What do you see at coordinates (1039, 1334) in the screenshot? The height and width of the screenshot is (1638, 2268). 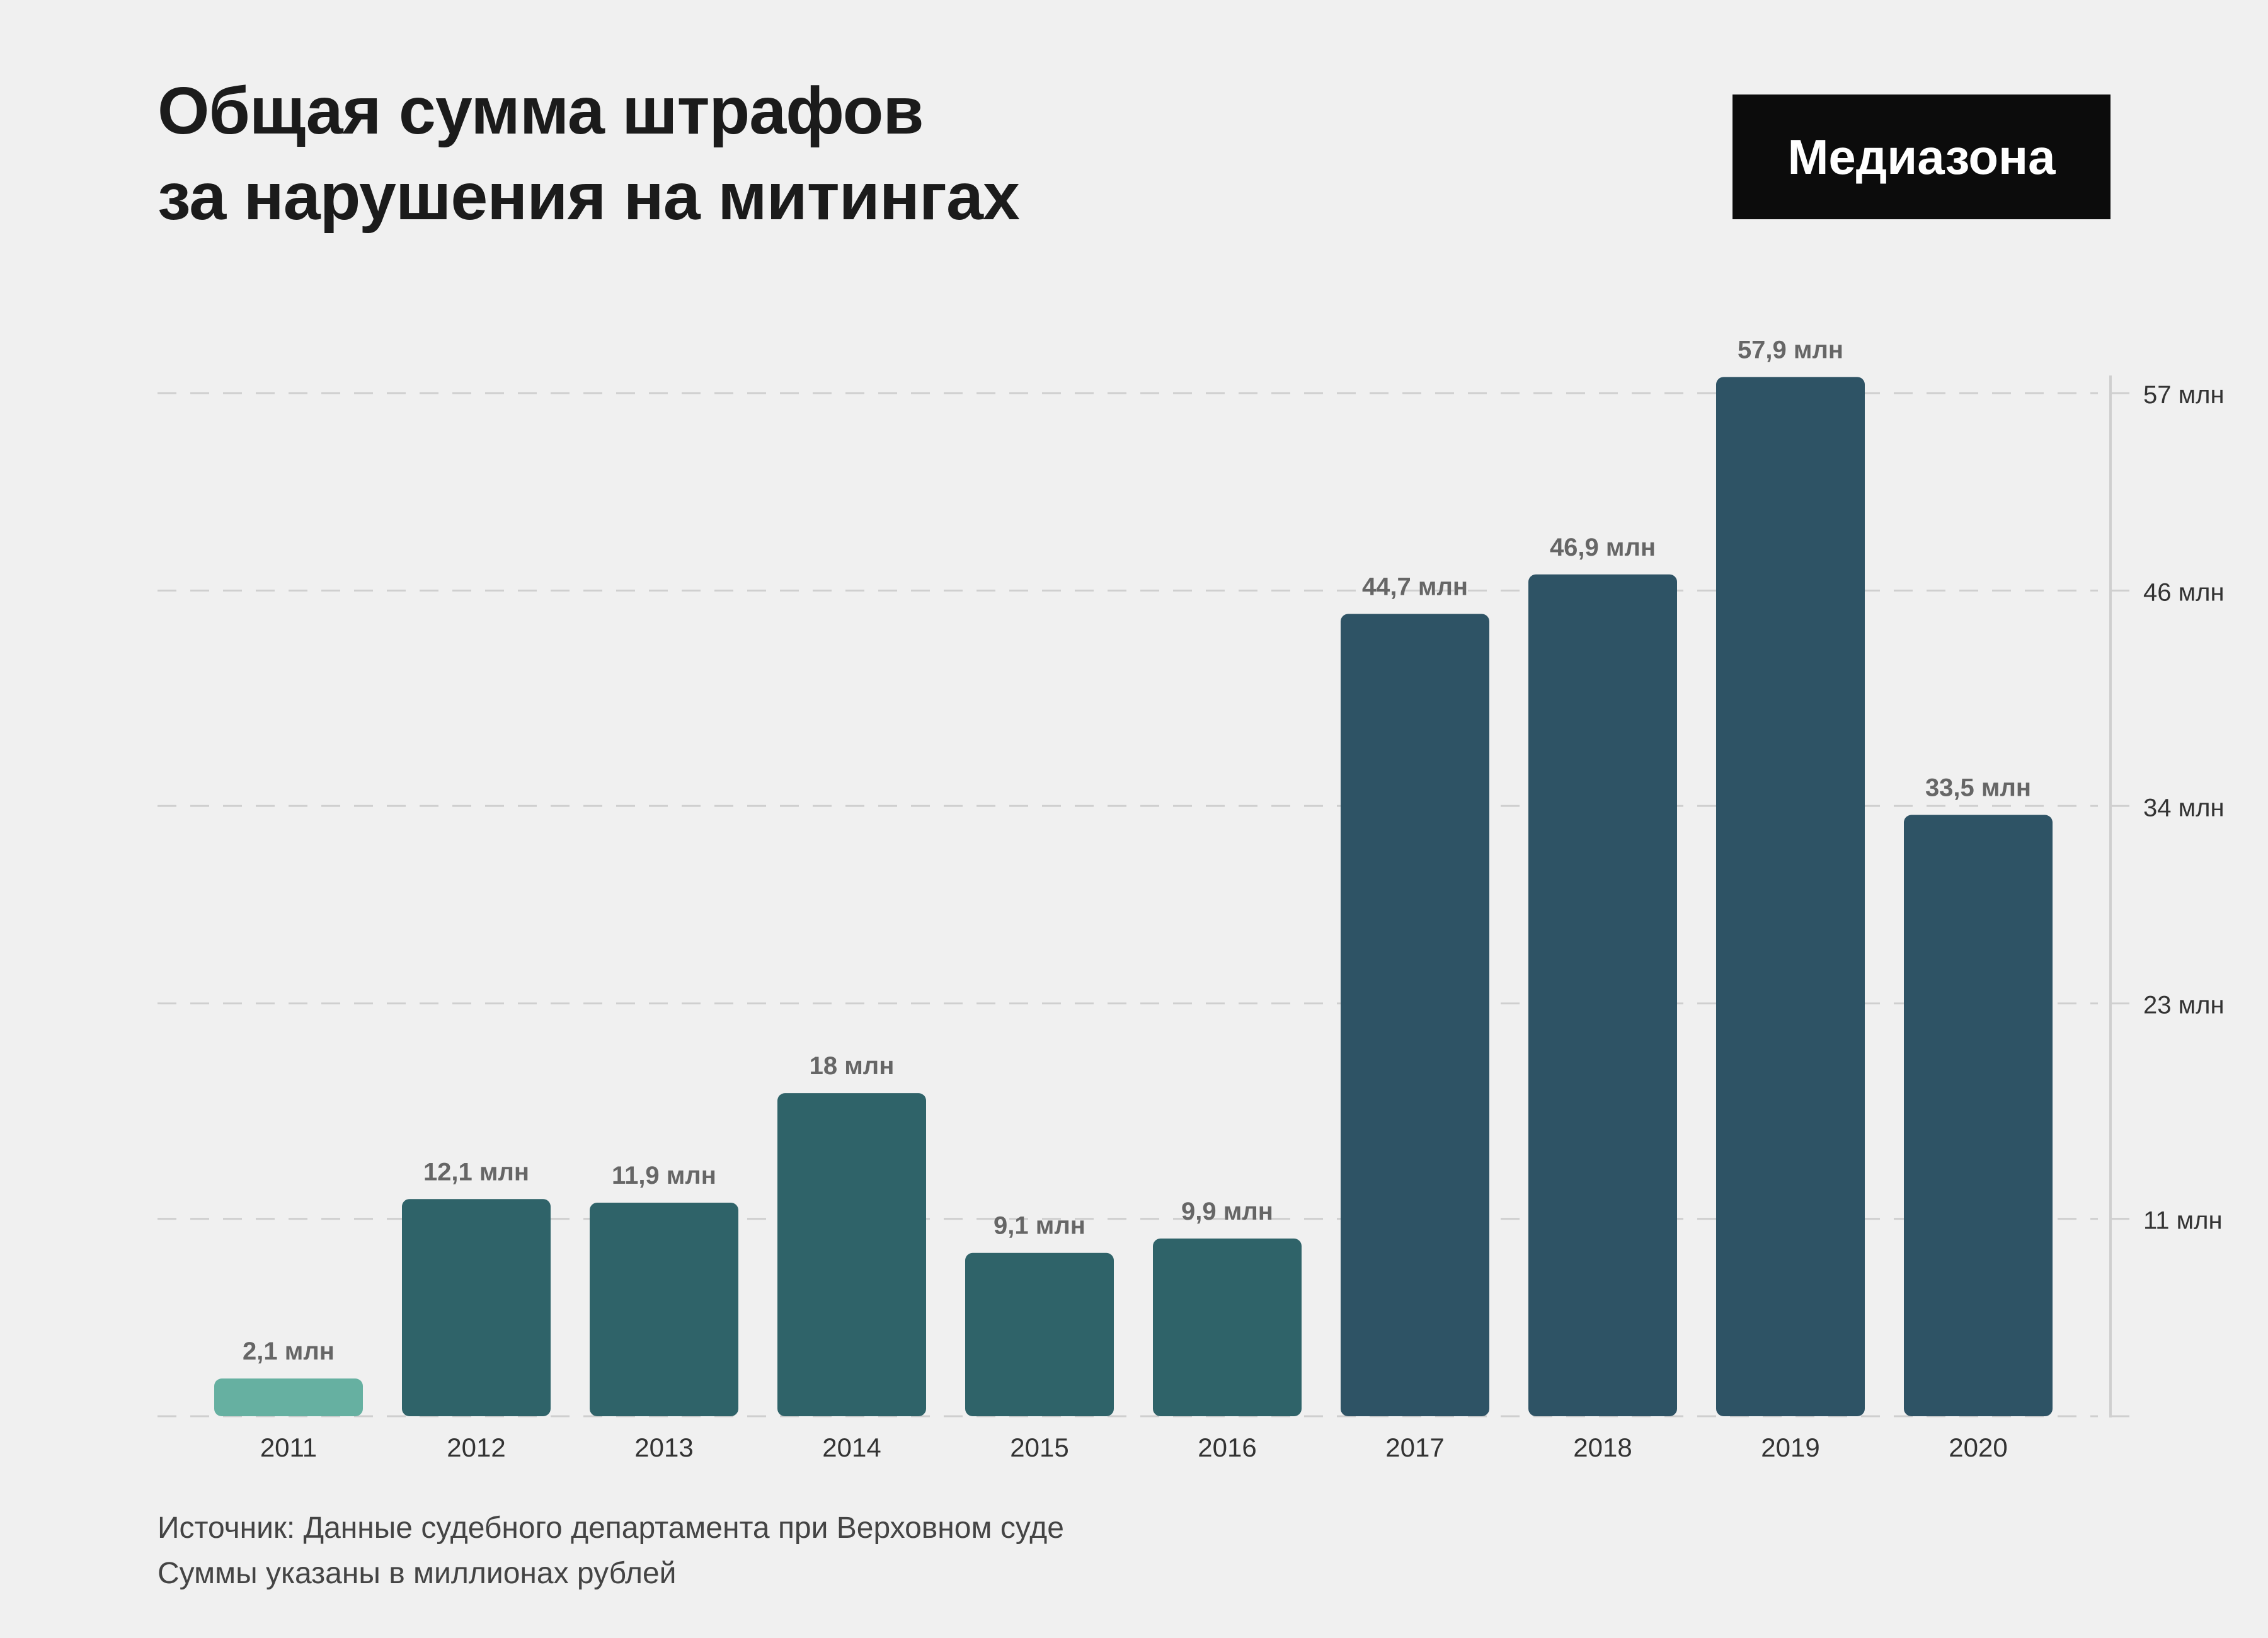 I see `bar-2015` at bounding box center [1039, 1334].